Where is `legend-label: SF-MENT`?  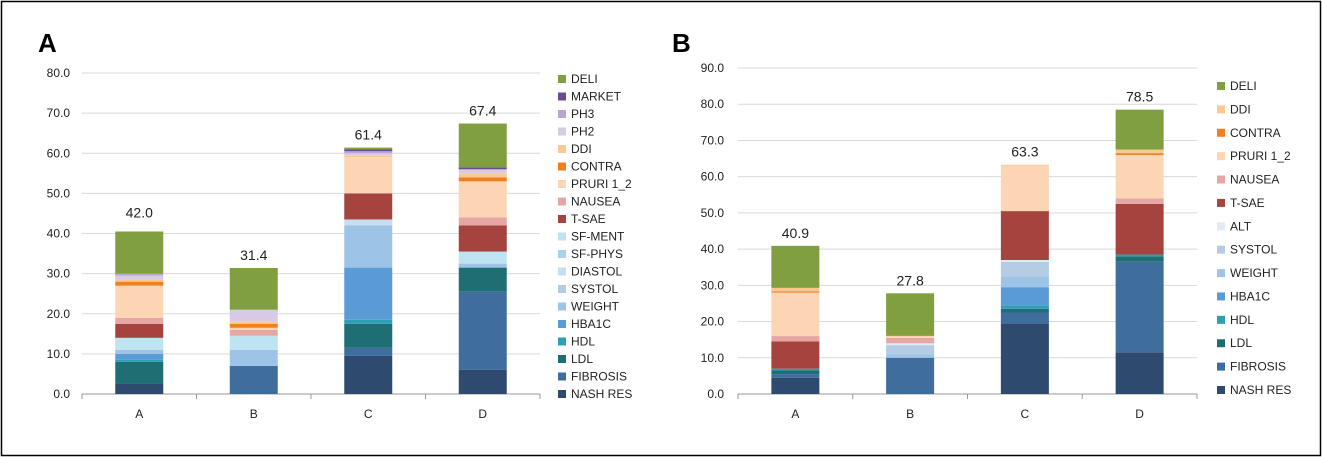 legend-label: SF-MENT is located at coordinates (598, 237).